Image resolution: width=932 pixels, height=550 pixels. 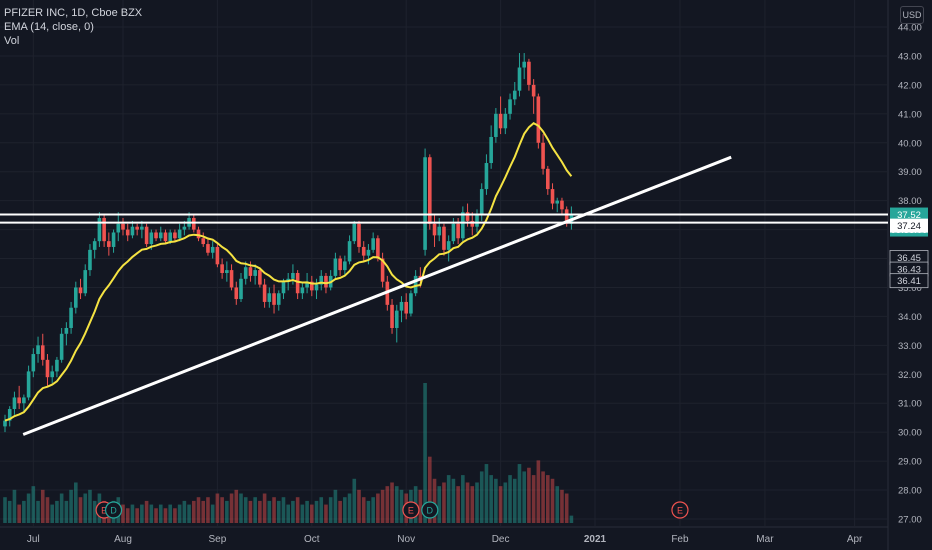 I want to click on volume-legend: Vol, so click(x=12, y=41).